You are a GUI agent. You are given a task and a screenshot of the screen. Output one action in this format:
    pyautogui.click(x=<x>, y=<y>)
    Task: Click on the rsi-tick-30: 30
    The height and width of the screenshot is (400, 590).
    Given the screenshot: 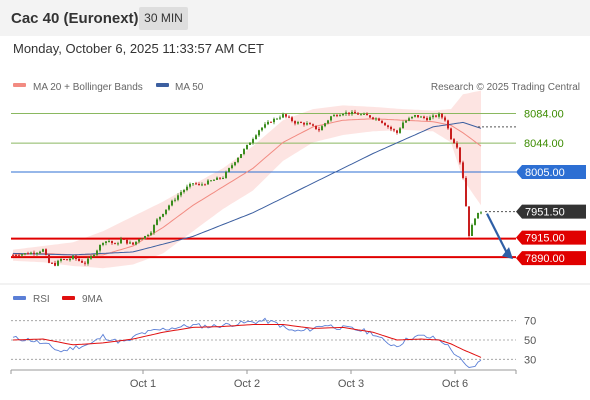 What is the action you would take?
    pyautogui.click(x=530, y=360)
    